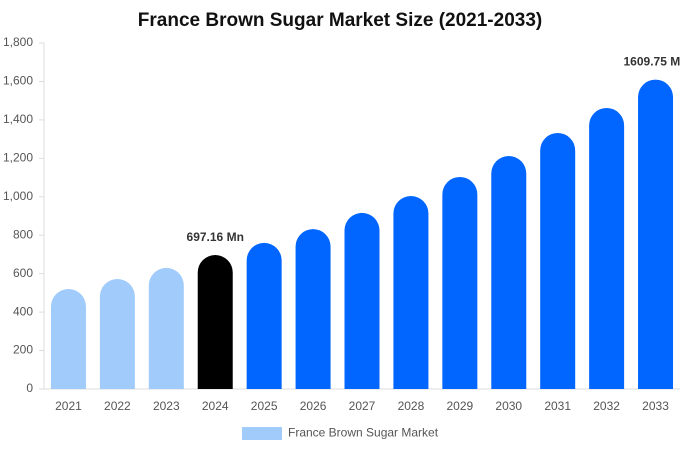  What do you see at coordinates (23, 273) in the screenshot?
I see `y-tick-label: 600` at bounding box center [23, 273].